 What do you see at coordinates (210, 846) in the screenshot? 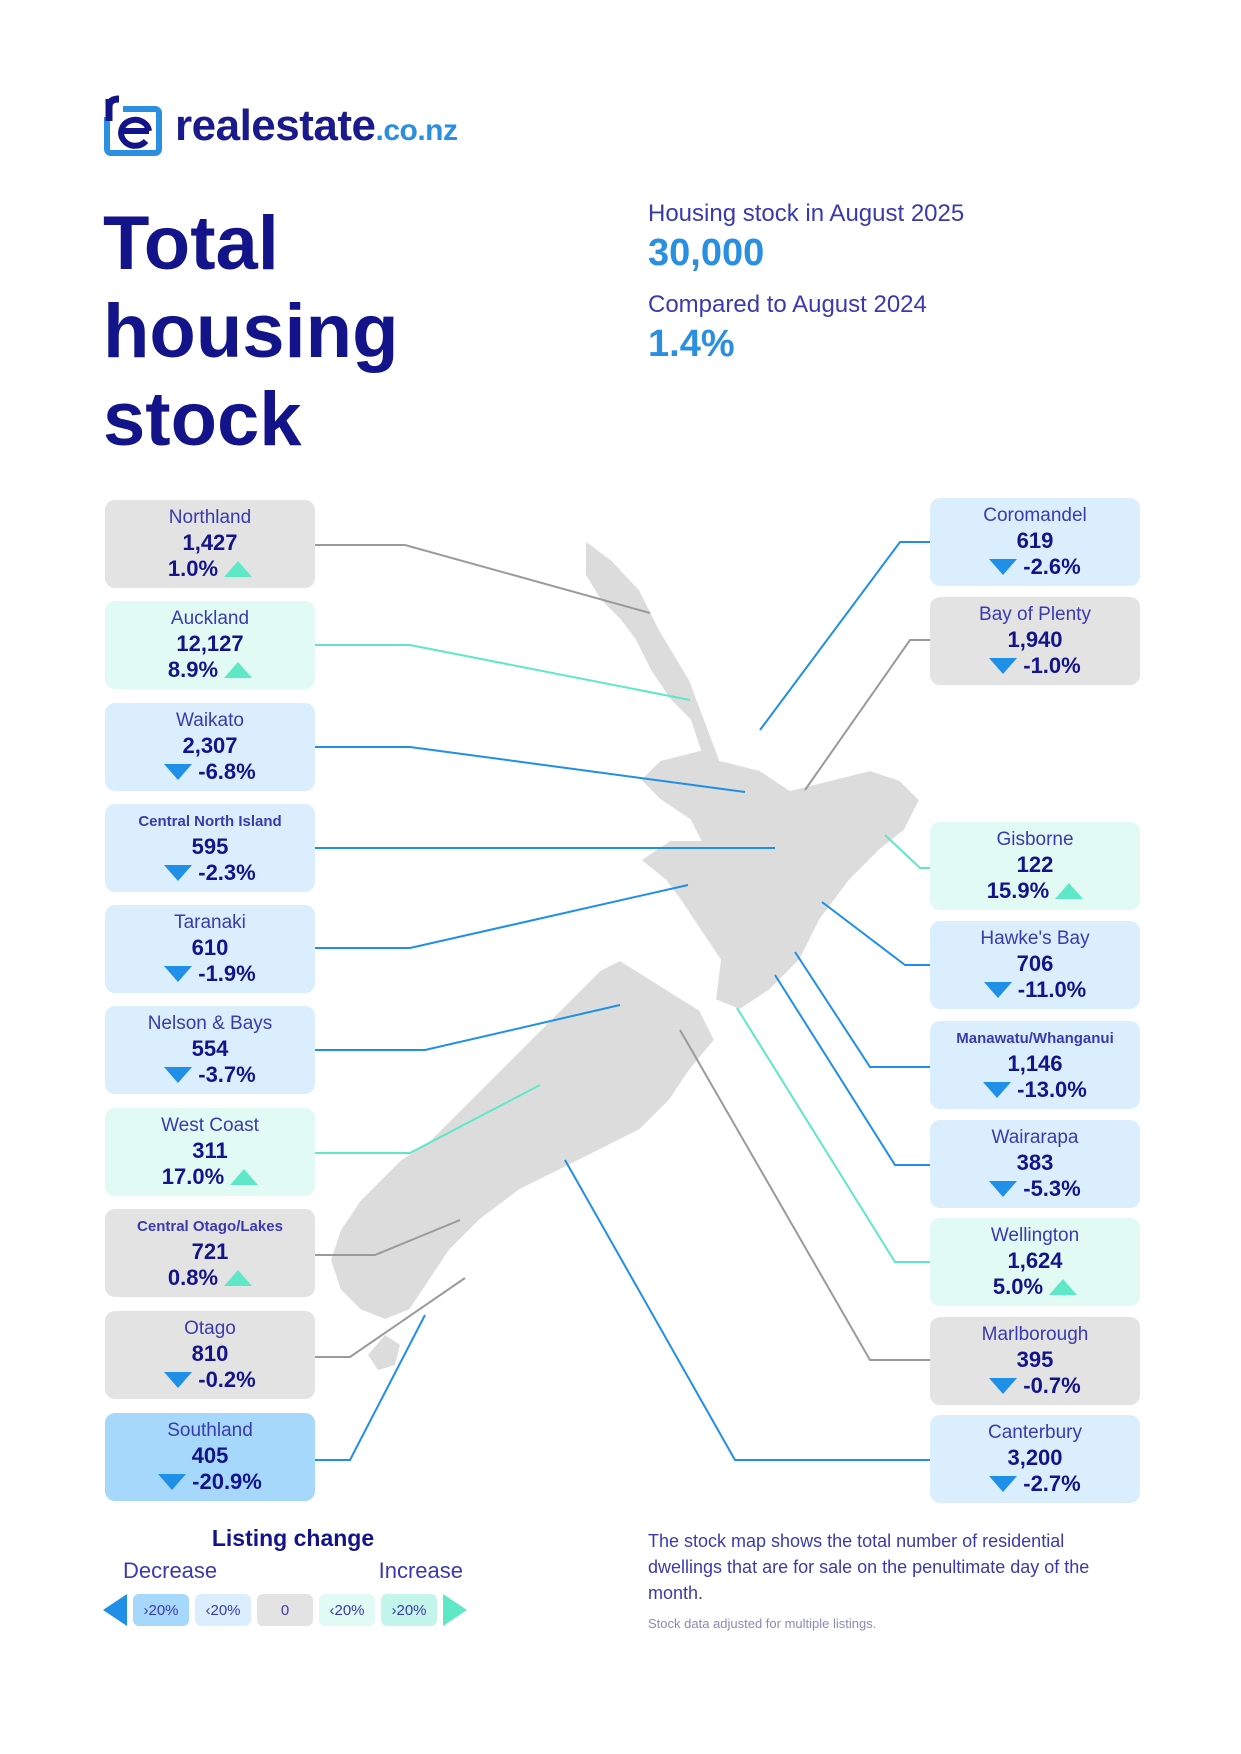
I see `region-value: 595` at bounding box center [210, 846].